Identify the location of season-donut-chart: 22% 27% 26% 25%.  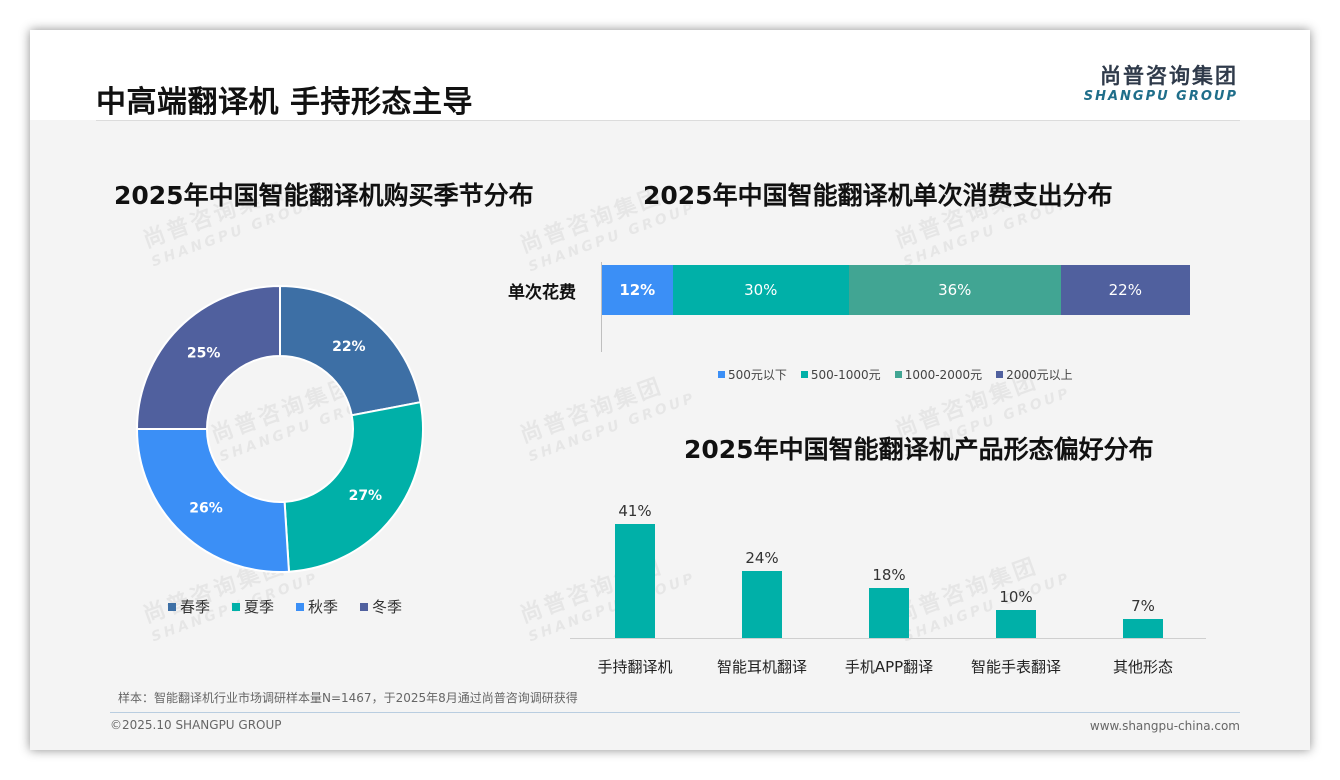
(279, 428).